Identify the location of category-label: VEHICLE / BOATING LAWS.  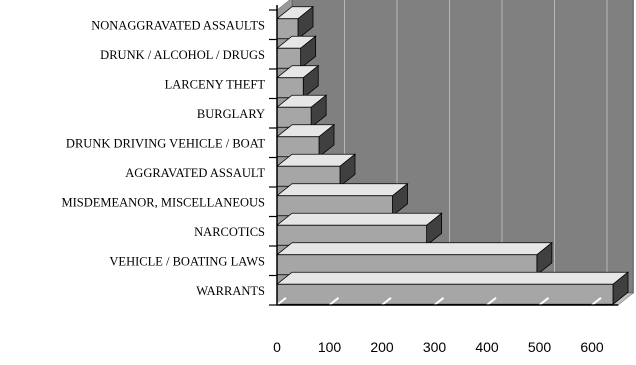
(187, 262).